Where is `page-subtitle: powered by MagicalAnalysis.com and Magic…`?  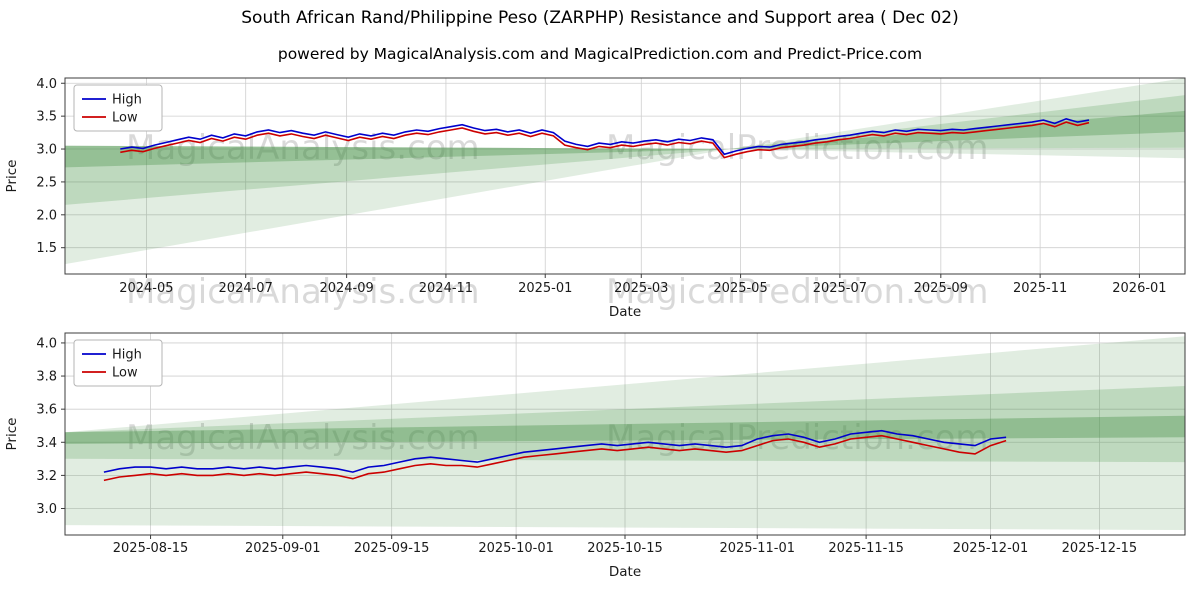
page-subtitle: powered by MagicalAnalysis.com and Magic… is located at coordinates (600, 54).